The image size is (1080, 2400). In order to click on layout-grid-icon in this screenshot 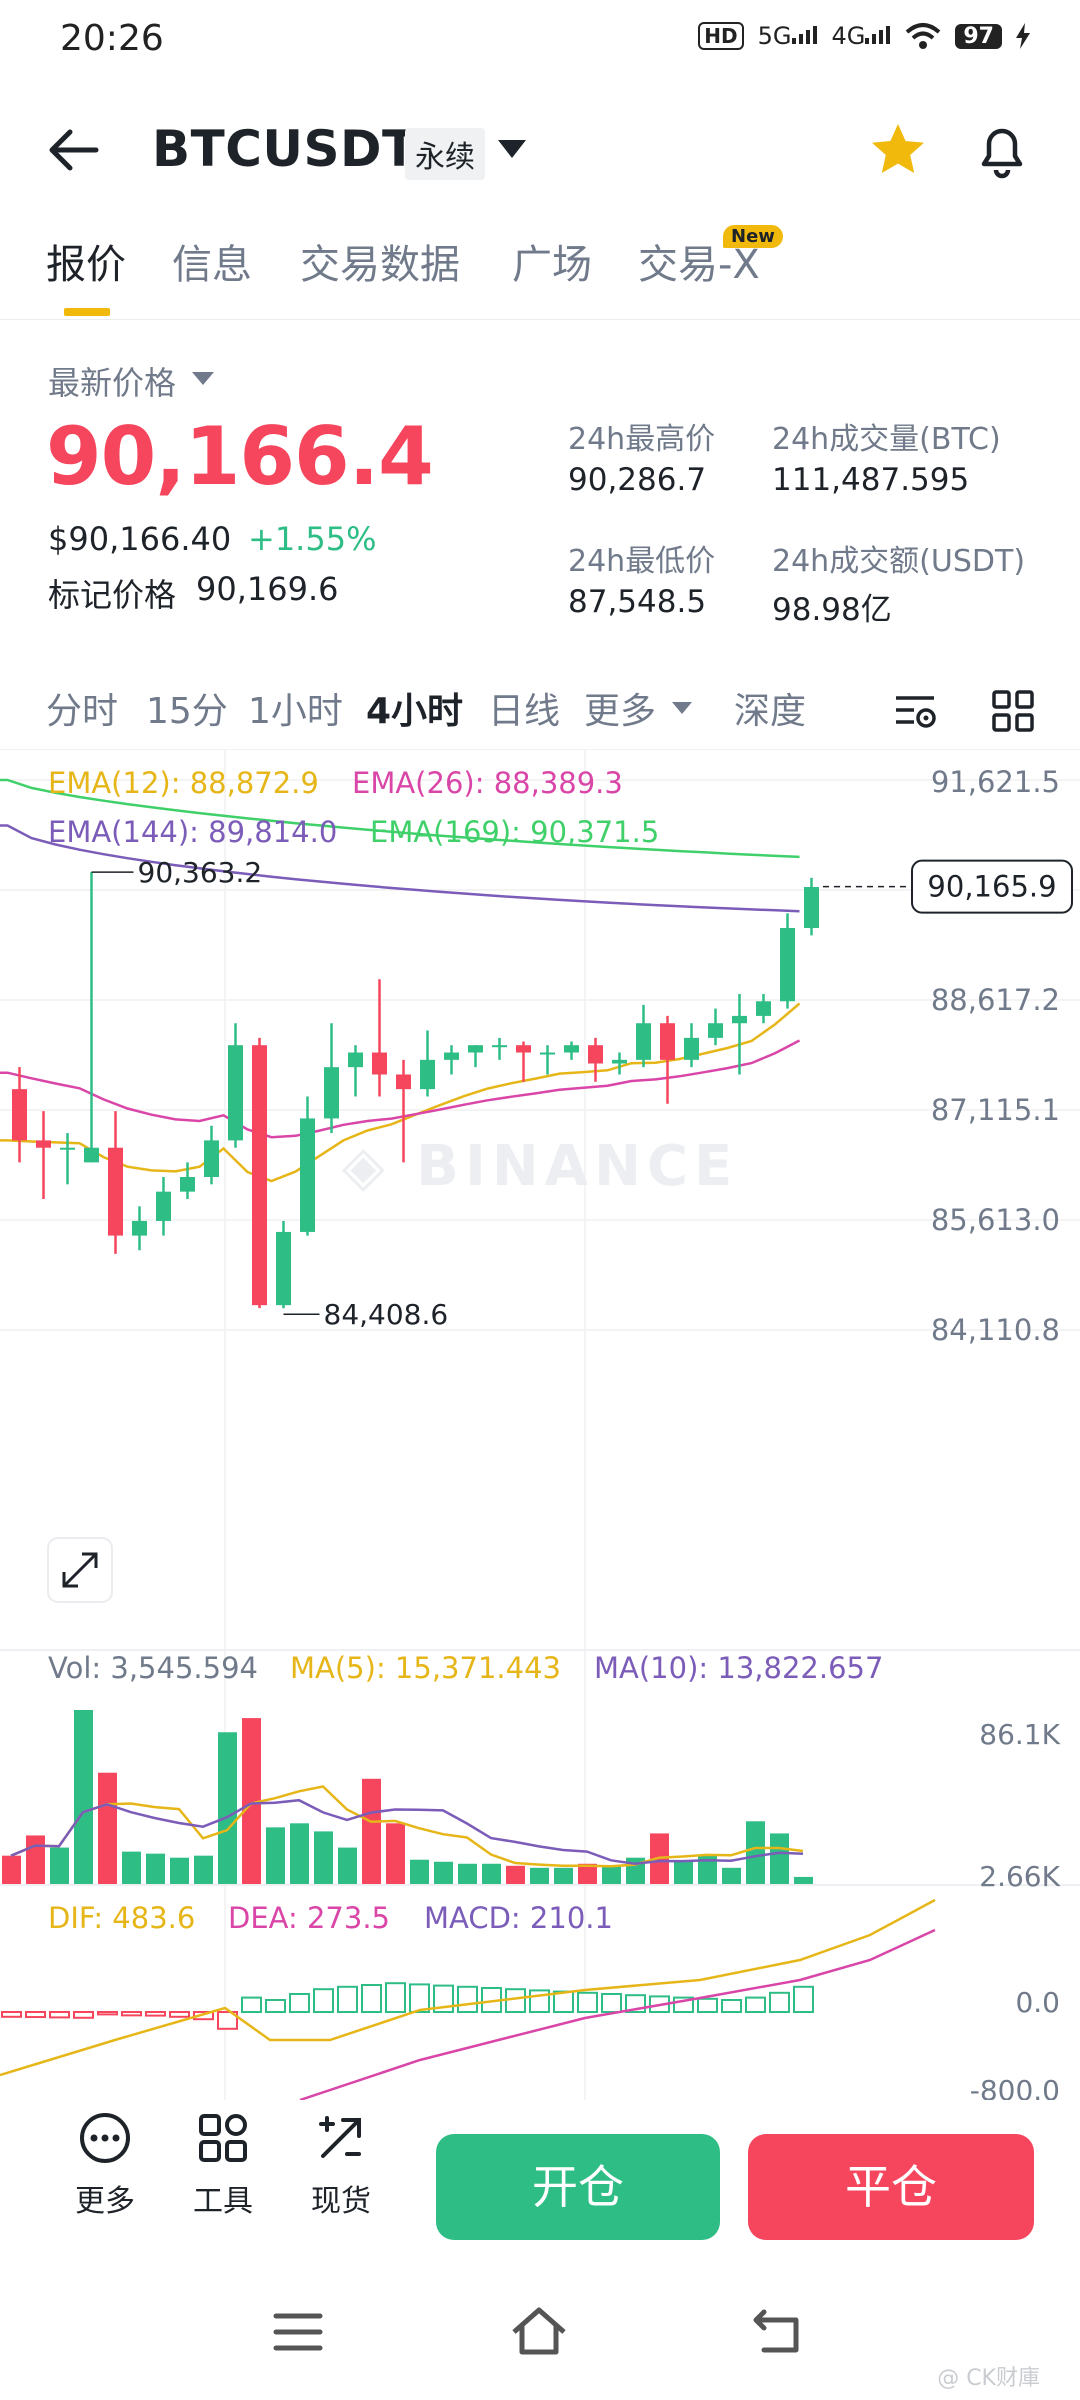, I will do `click(1013, 711)`.